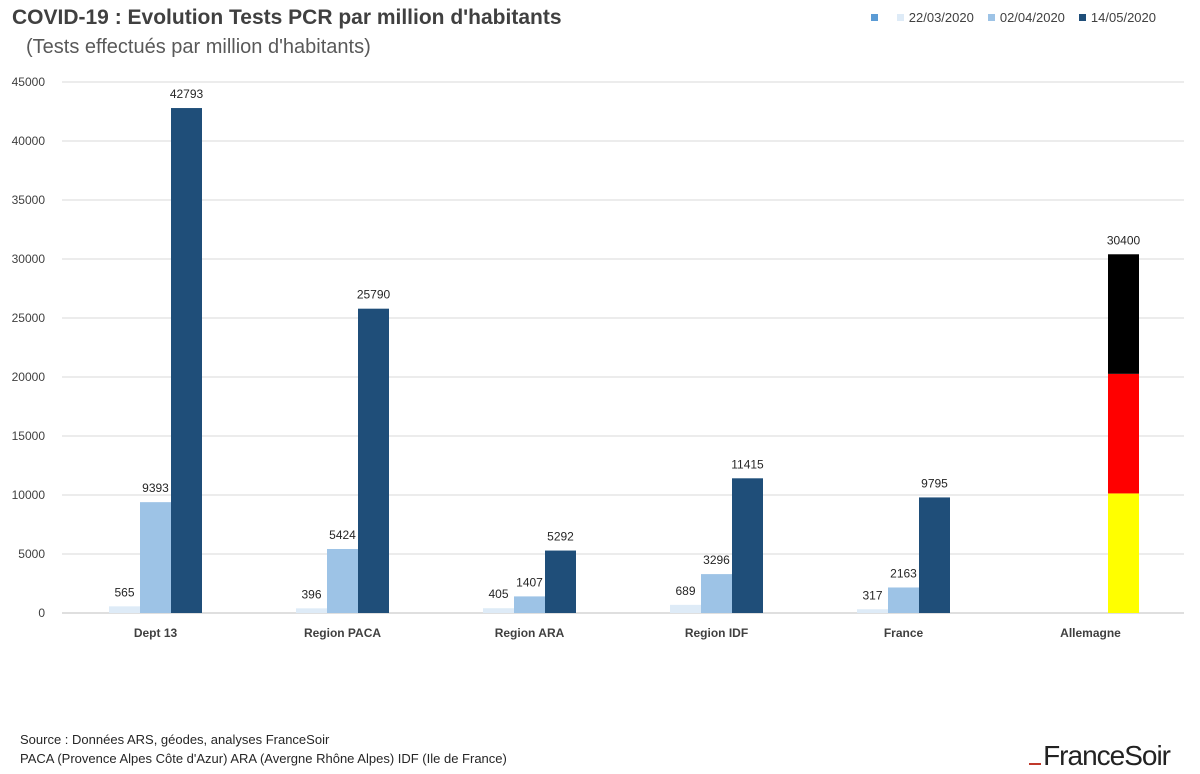  I want to click on data-label: 1407, so click(529, 582).